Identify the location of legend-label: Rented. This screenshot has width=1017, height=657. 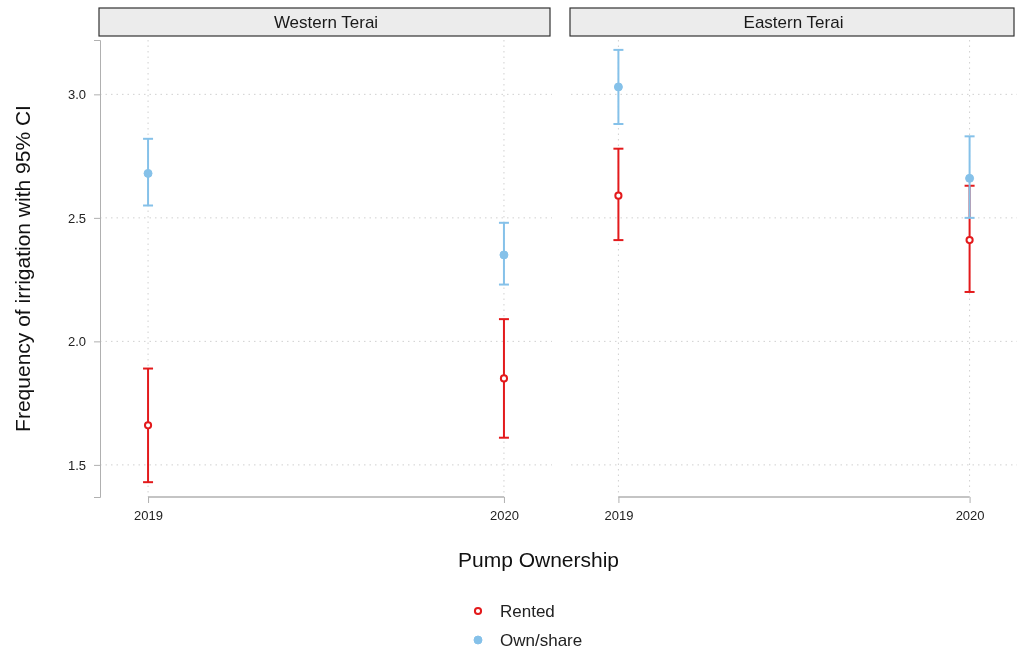
(527, 611).